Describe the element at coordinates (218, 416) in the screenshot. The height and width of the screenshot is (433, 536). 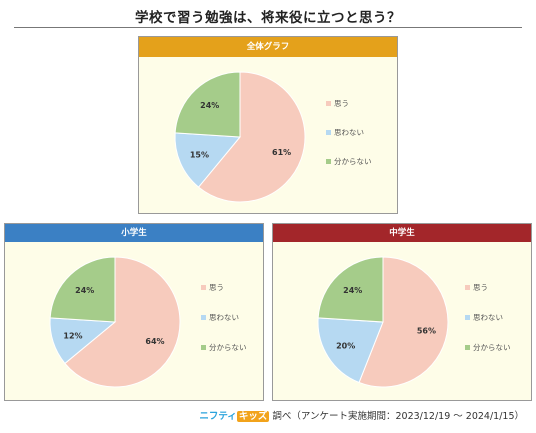
I see `brand-nifty: ニフティ` at that location.